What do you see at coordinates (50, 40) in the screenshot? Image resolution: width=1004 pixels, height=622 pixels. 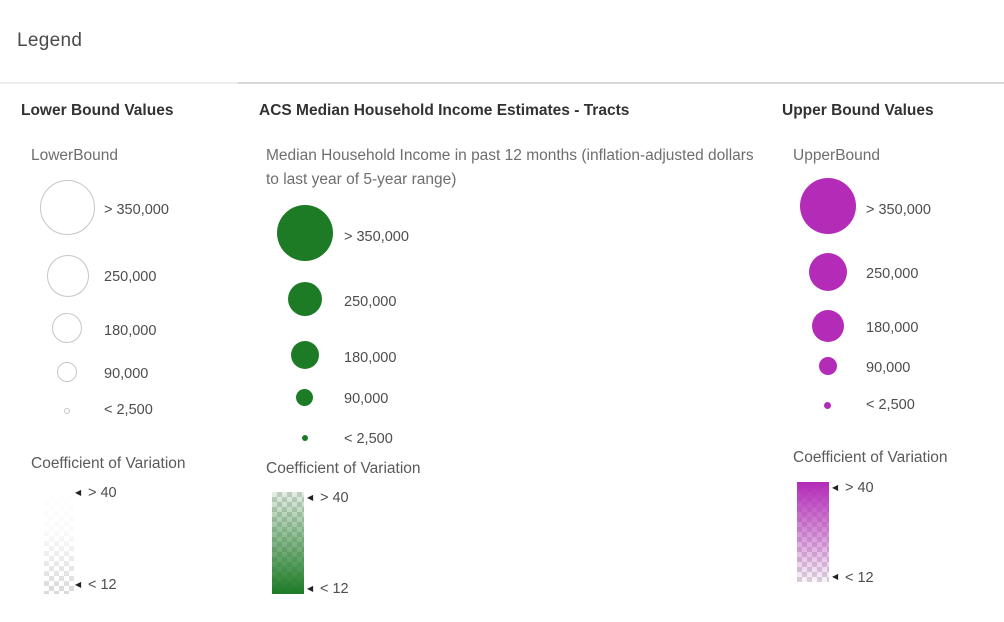 I see `legend-panel-title: Legend` at bounding box center [50, 40].